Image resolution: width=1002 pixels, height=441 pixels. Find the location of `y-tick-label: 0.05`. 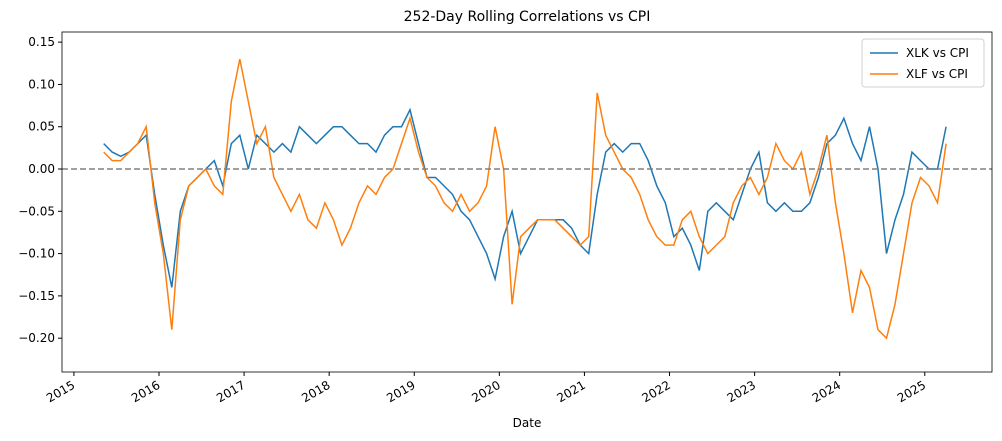

y-tick-label: 0.05 is located at coordinates (41, 127).